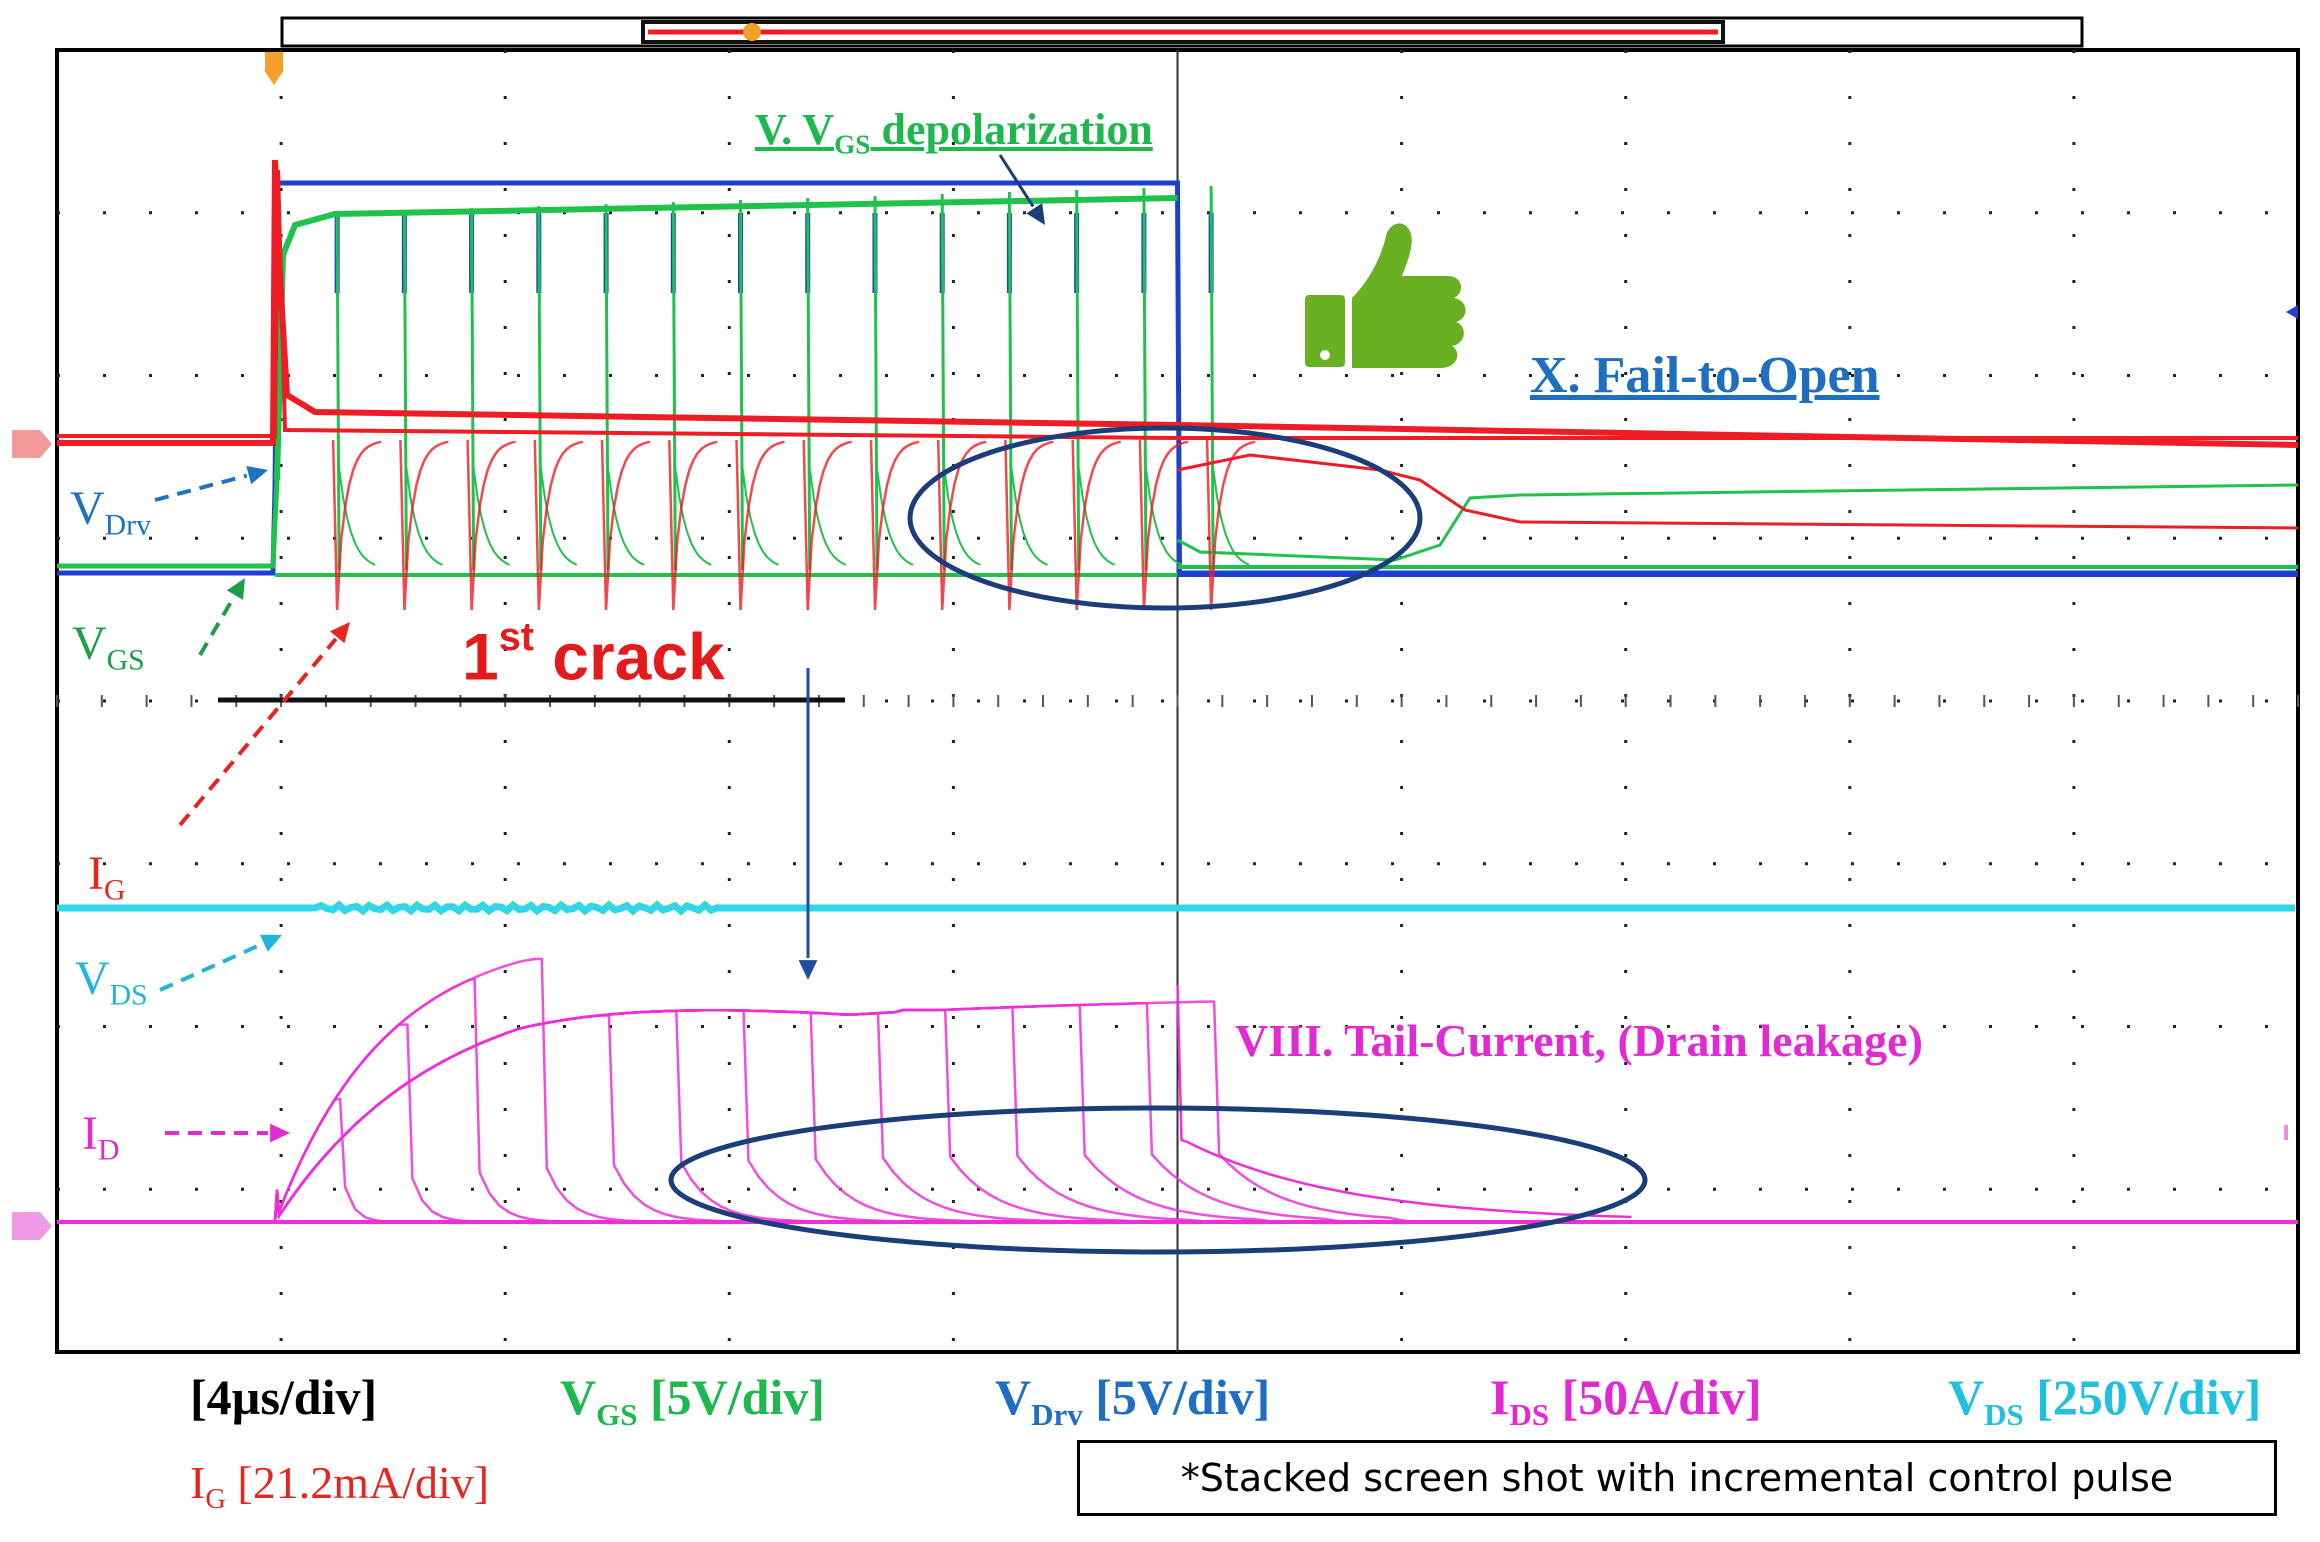 Image resolution: width=2320 pixels, height=1542 pixels. Describe the element at coordinates (274, 68) in the screenshot. I see `trigger-marker-icon` at that location.